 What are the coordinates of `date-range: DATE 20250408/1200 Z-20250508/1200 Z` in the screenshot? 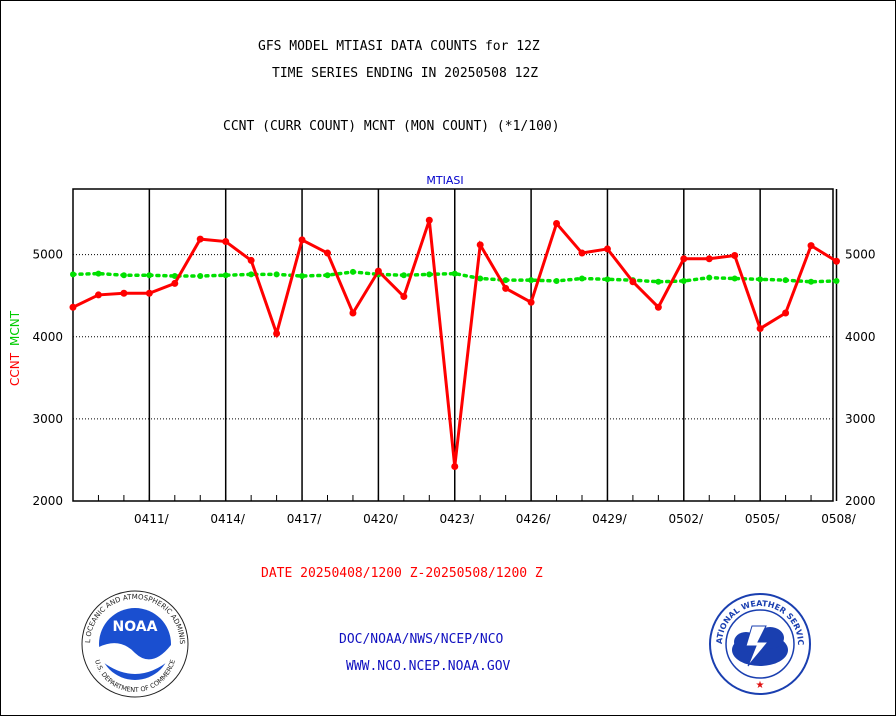 It's located at (402, 573).